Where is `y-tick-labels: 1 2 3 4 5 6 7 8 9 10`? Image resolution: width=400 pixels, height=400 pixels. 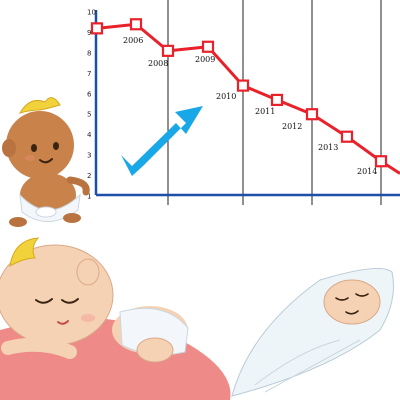
y-tick-labels: 1 2 3 4 5 6 7 8 9 10 is located at coordinates (91, 105).